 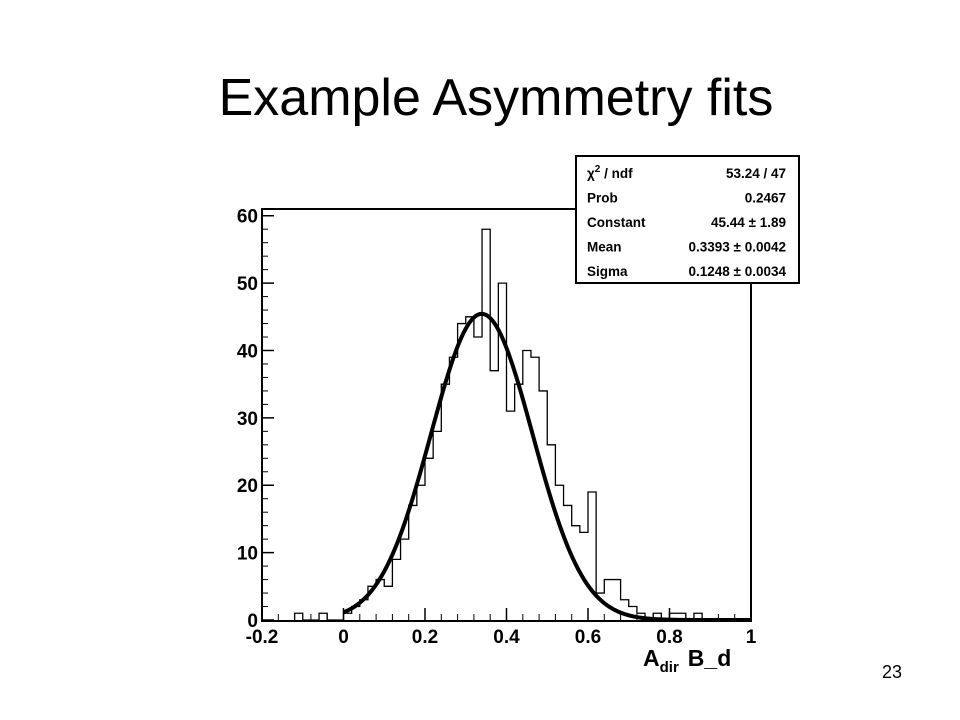 I want to click on y-tick-labels: 0 10 20 30 40 50 60, so click(x=247, y=419).